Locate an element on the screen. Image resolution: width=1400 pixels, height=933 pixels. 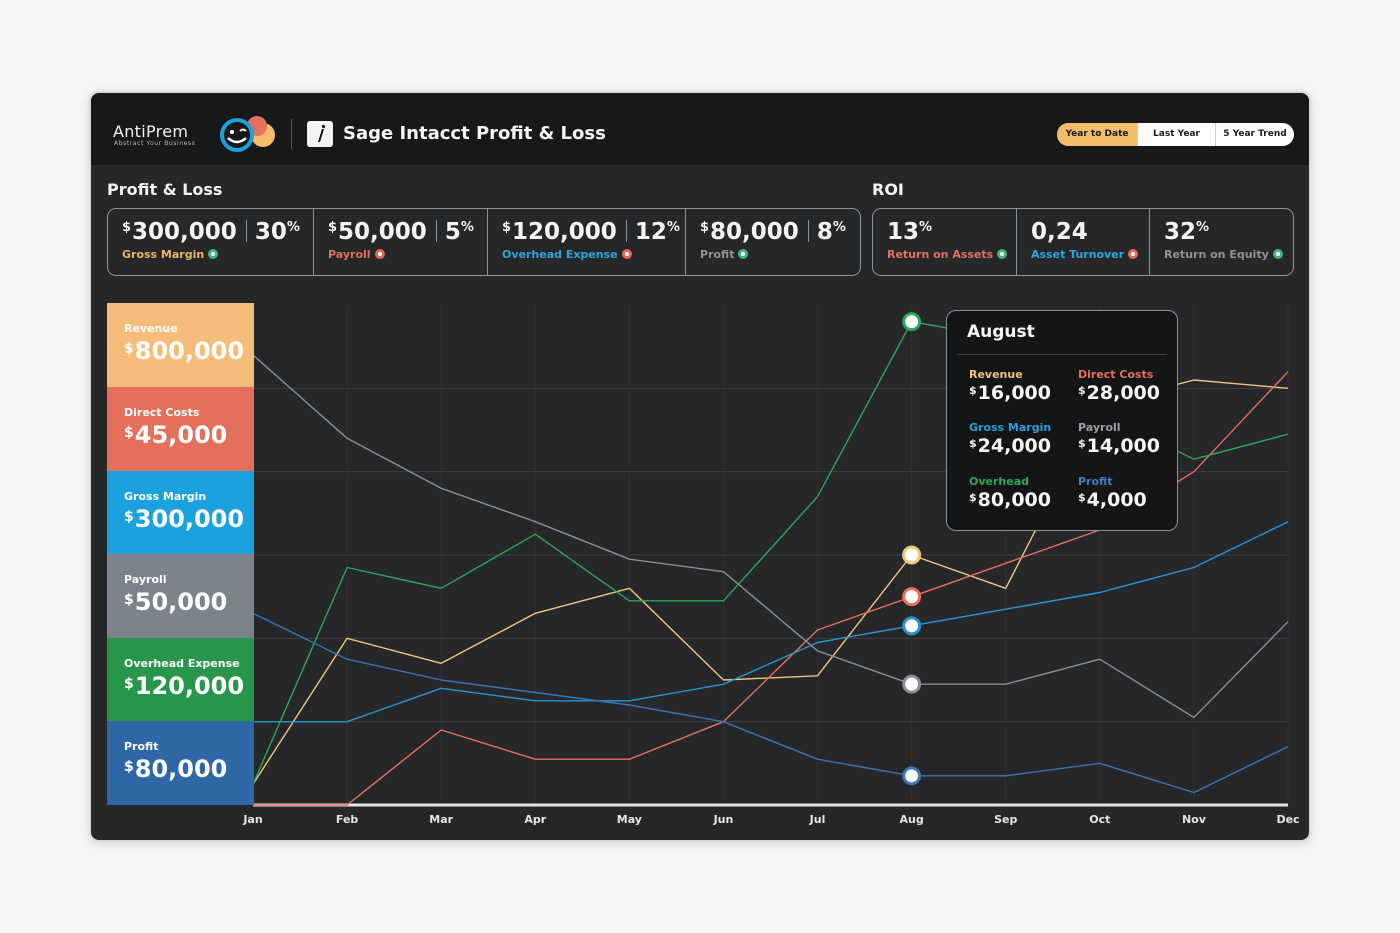
x-axis-tick-label: Jan is located at coordinates (253, 819).